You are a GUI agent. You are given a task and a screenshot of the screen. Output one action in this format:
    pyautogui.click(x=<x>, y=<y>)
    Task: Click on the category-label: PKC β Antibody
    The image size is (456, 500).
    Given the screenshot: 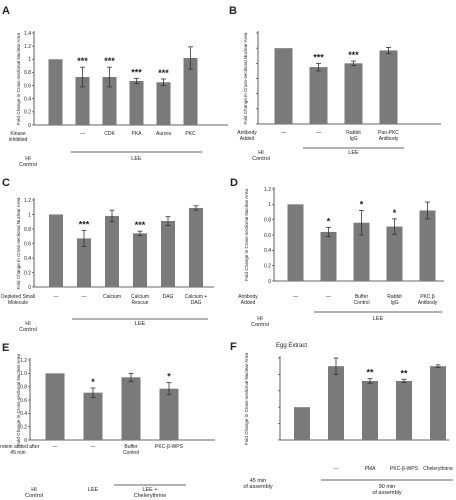 What is the action you would take?
    pyautogui.click(x=428, y=300)
    